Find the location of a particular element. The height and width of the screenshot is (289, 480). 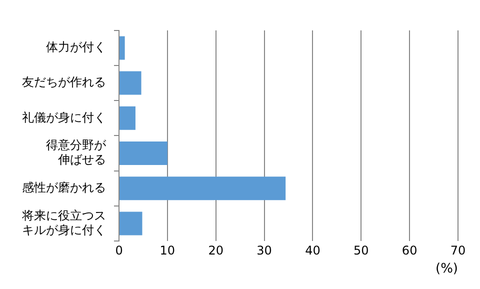

x-axis-title: (%) is located at coordinates (447, 269).